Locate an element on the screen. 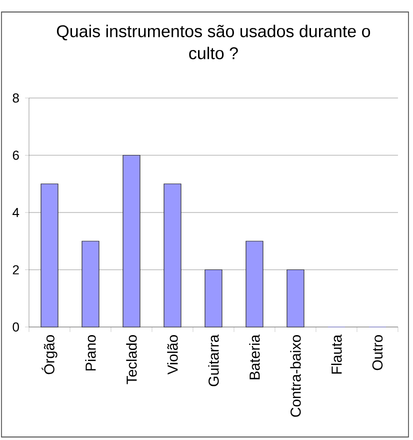 The height and width of the screenshot is (440, 413). x-tick-label: Contra-baixo is located at coordinates (295, 376).